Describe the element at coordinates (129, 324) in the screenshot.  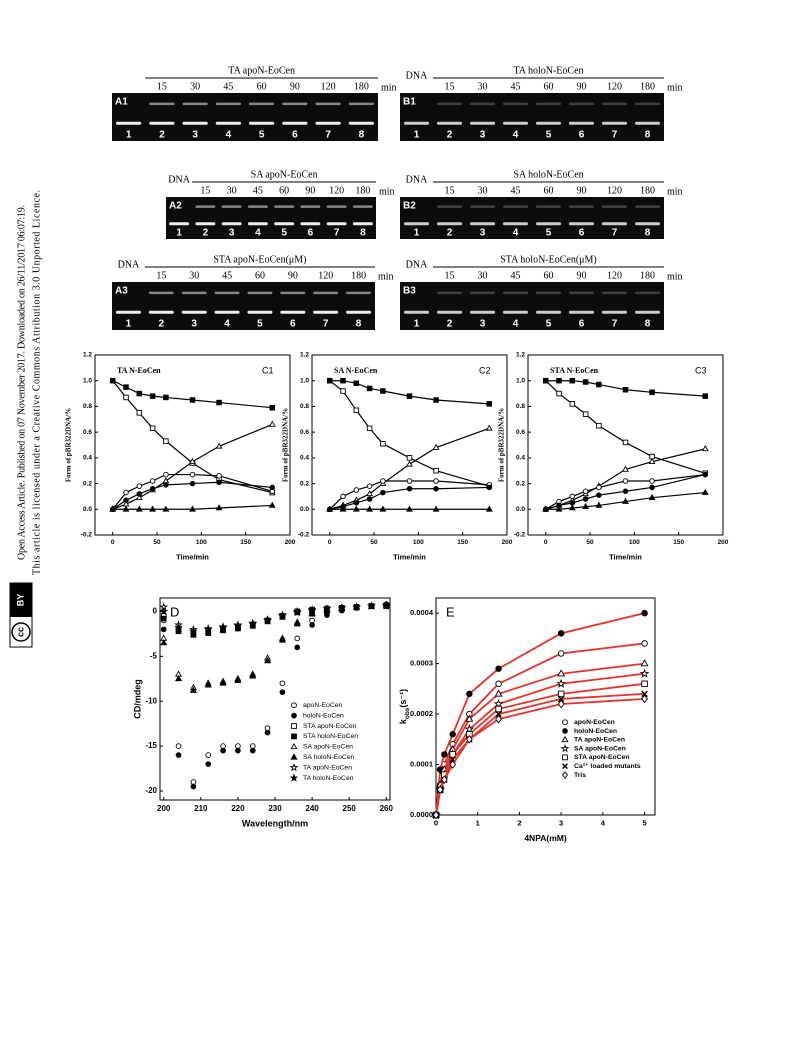
I see `lane-number: 1` at that location.